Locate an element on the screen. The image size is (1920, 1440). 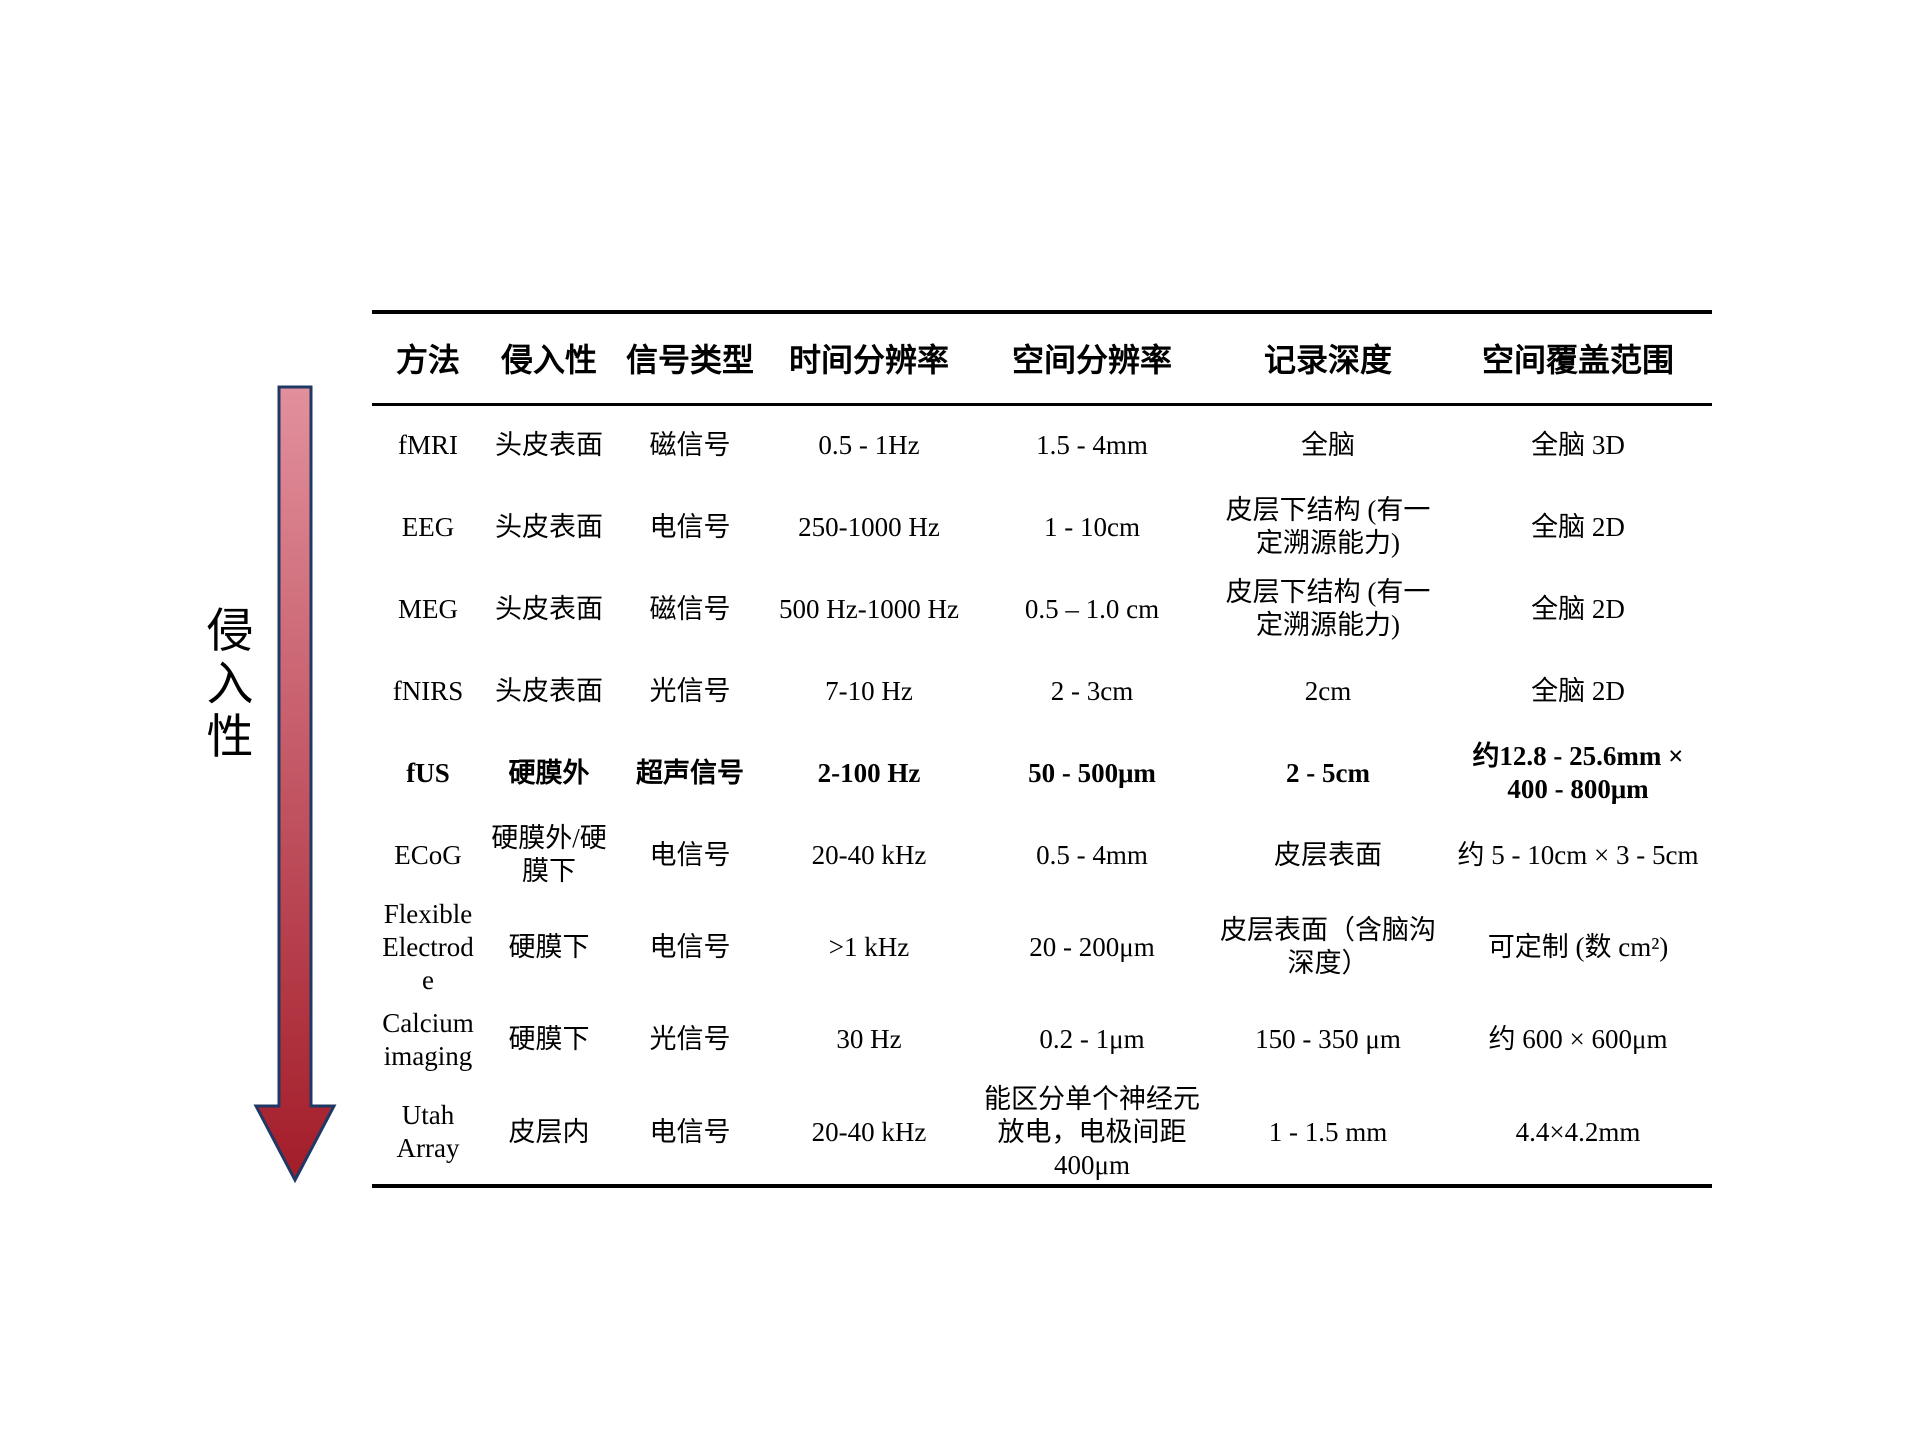
table-row: fNIRS 头皮表面 光信号 7-10 Hz 2 - 3cm 2cm 全脑 2D is located at coordinates (1042, 691).